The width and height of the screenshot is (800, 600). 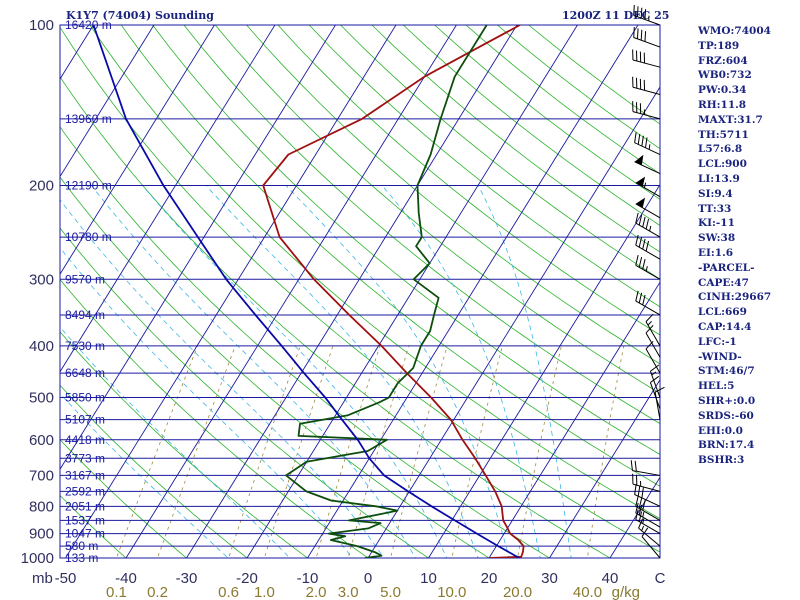 I want to click on index-entry: RH:11.8, so click(x=722, y=104).